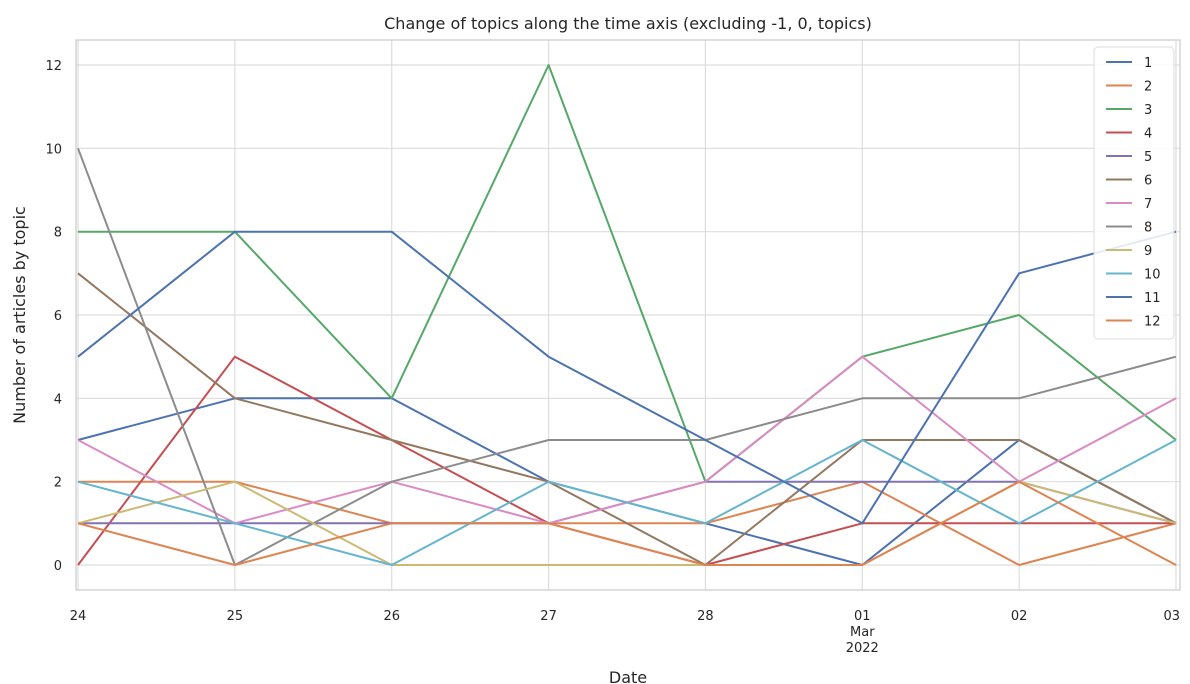 This screenshot has height=684, width=1190. What do you see at coordinates (1148, 251) in the screenshot?
I see `legend-label: 9` at bounding box center [1148, 251].